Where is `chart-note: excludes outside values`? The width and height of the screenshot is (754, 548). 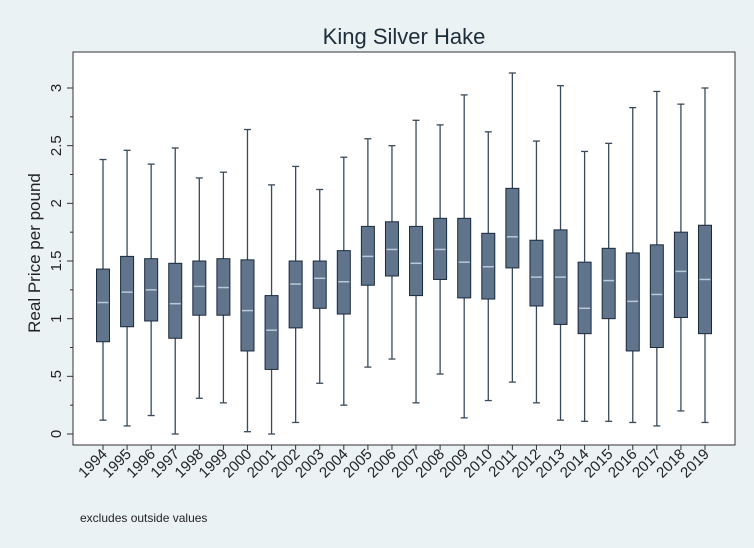 chart-note: excludes outside values is located at coordinates (143, 518).